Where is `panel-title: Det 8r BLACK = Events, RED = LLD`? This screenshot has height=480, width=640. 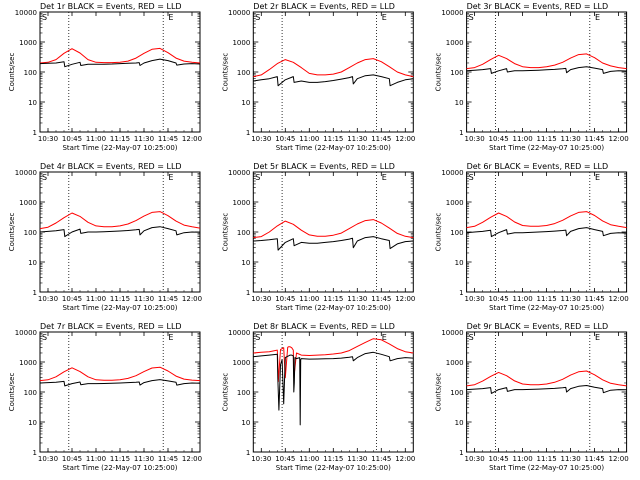 panel-title: Det 8r BLACK = Events, RED = LLD is located at coordinates (324, 326).